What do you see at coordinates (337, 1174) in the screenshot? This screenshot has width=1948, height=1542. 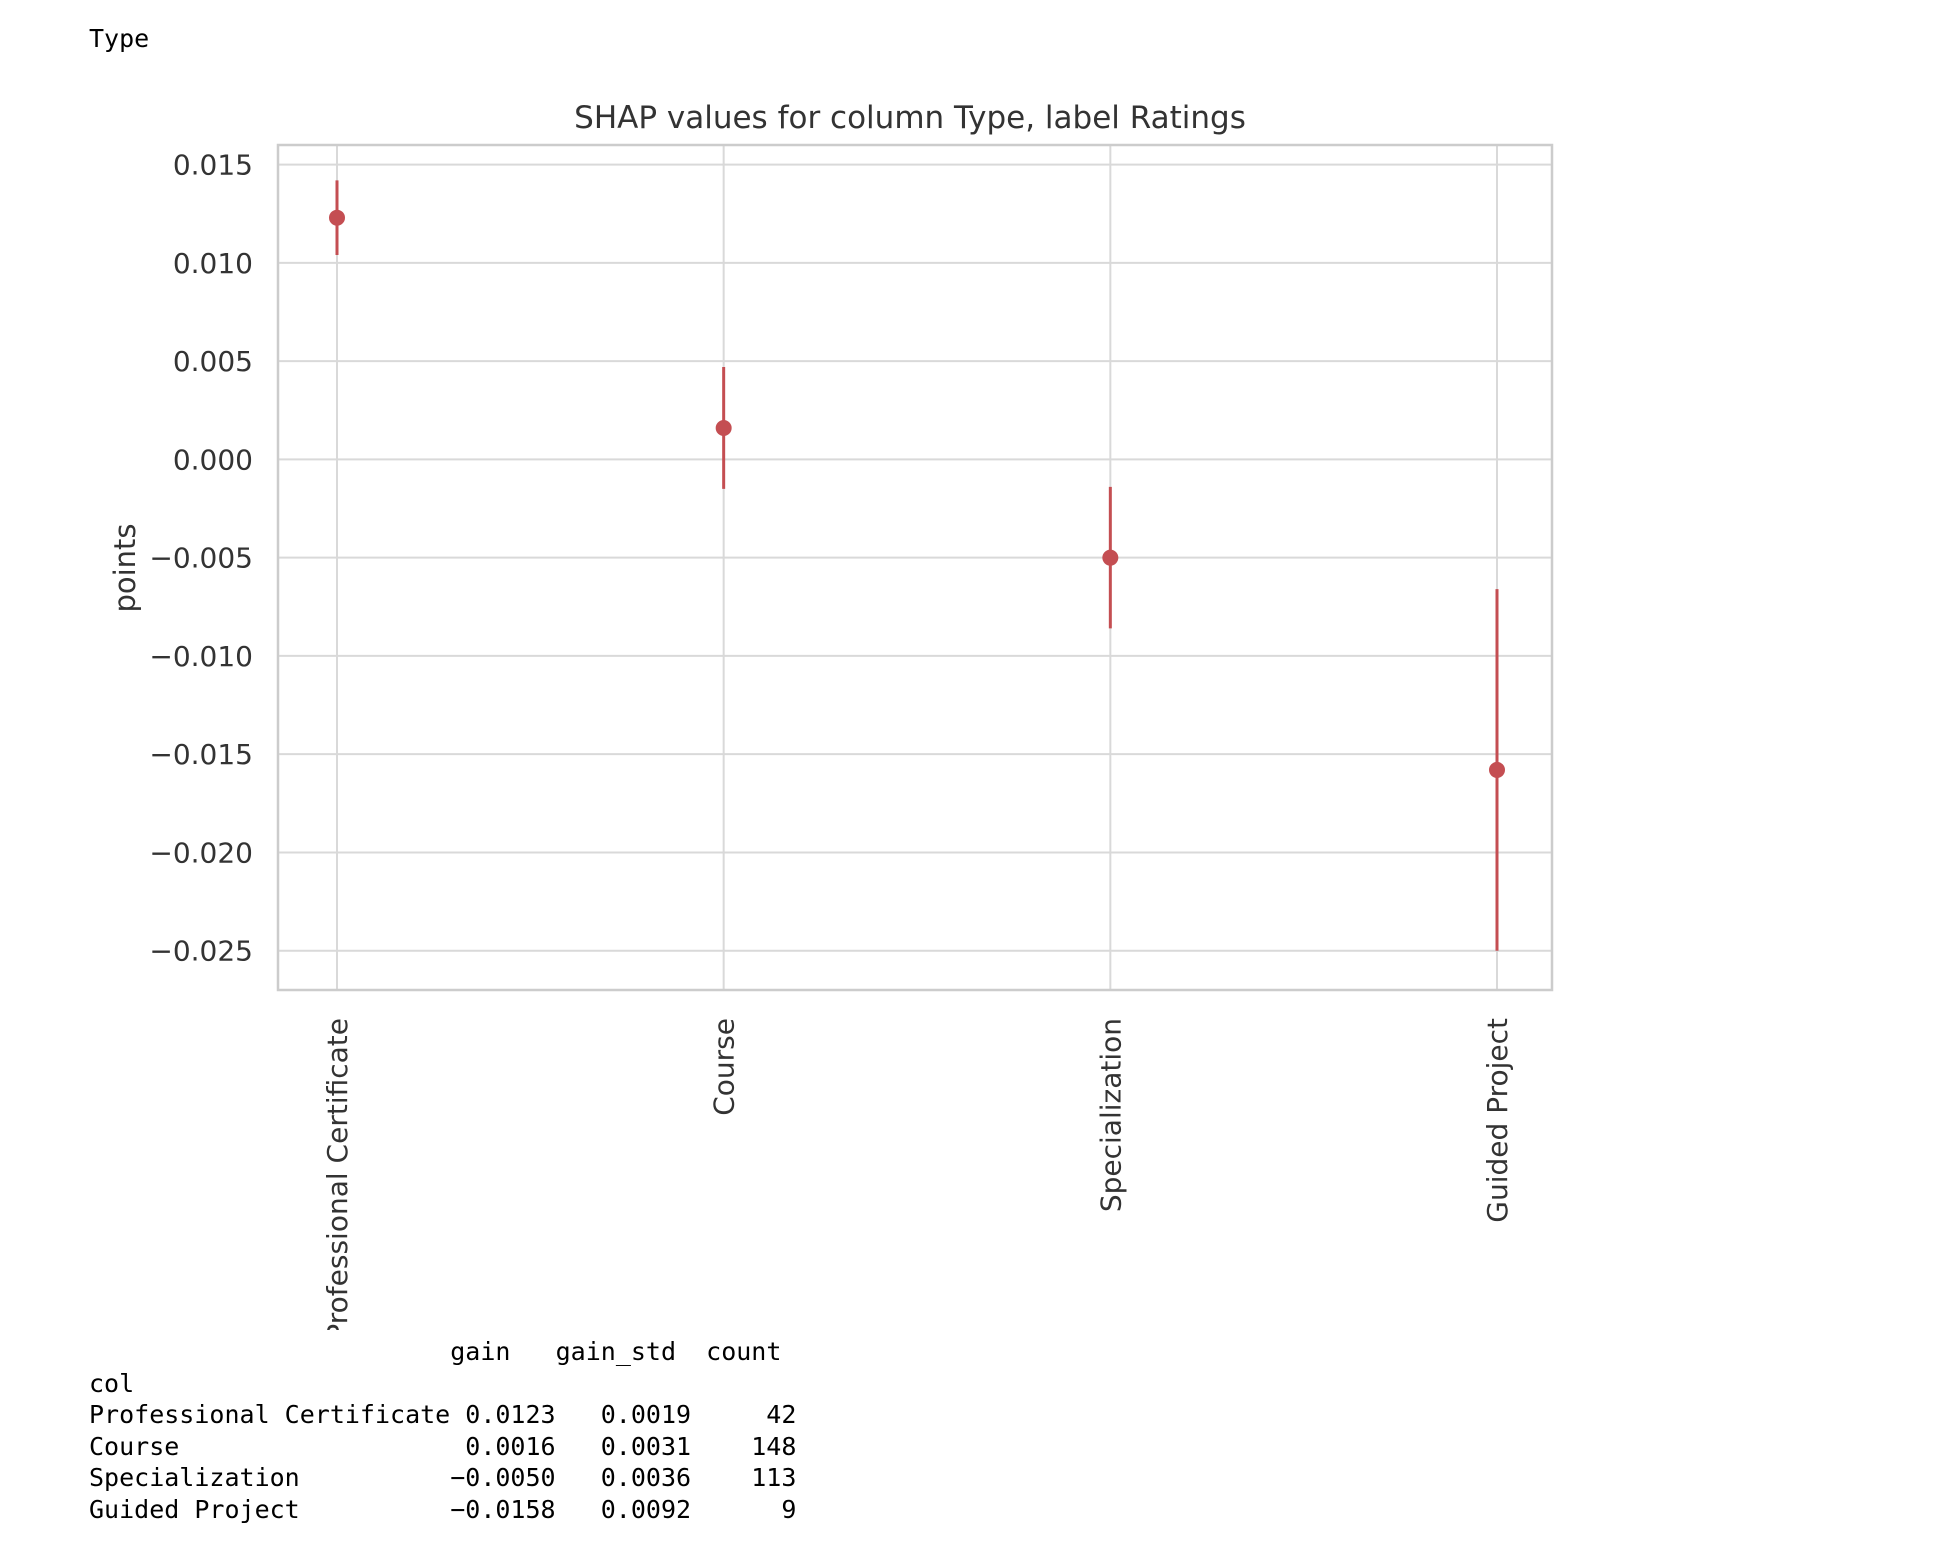 I see `x-tick-label: Professional Certificate` at bounding box center [337, 1174].